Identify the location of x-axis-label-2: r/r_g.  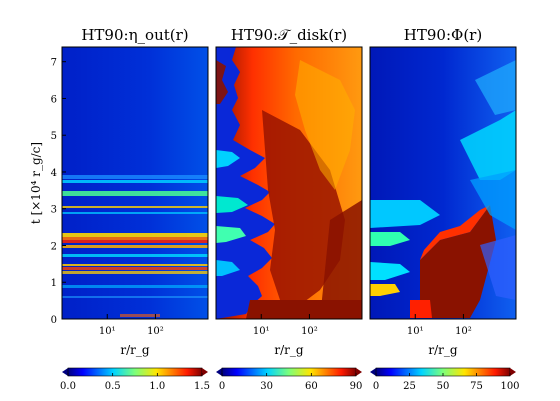
(289, 350).